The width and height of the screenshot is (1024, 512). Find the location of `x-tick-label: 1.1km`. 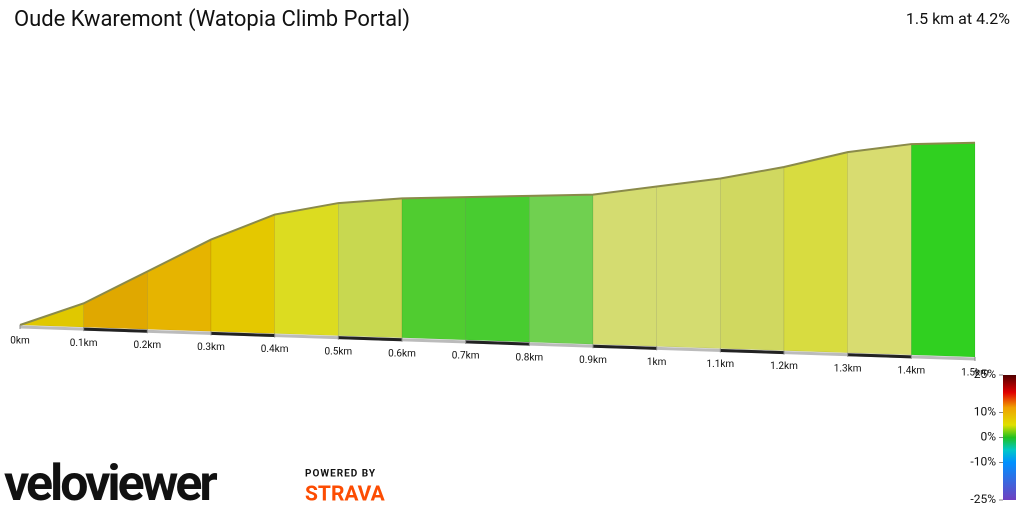

x-tick-label: 1.1km is located at coordinates (720, 364).